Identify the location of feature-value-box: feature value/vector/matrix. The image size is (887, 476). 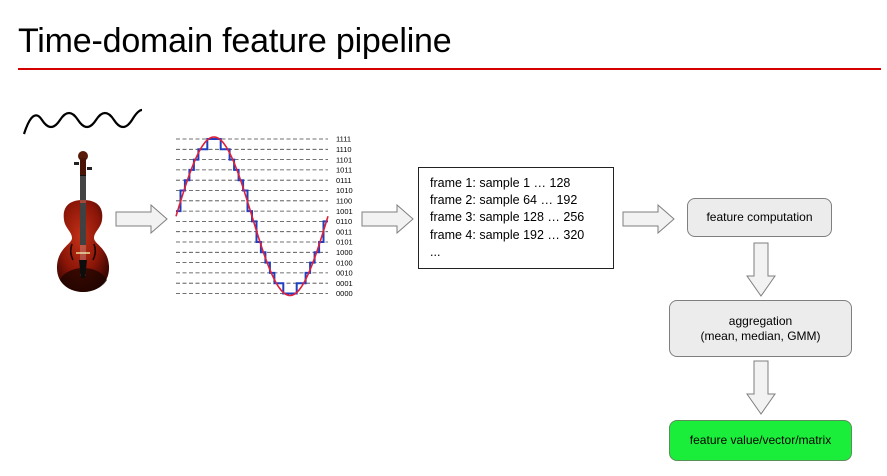
(760, 440).